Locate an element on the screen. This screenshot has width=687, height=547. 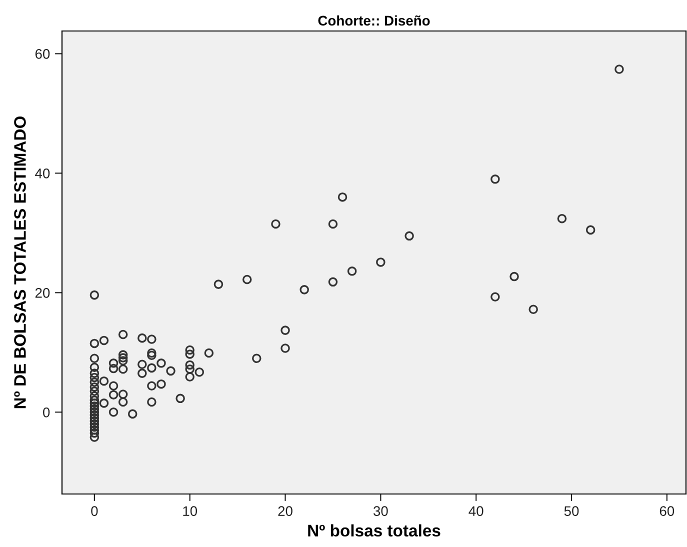
y-tick-label: 40 is located at coordinates (42, 173).